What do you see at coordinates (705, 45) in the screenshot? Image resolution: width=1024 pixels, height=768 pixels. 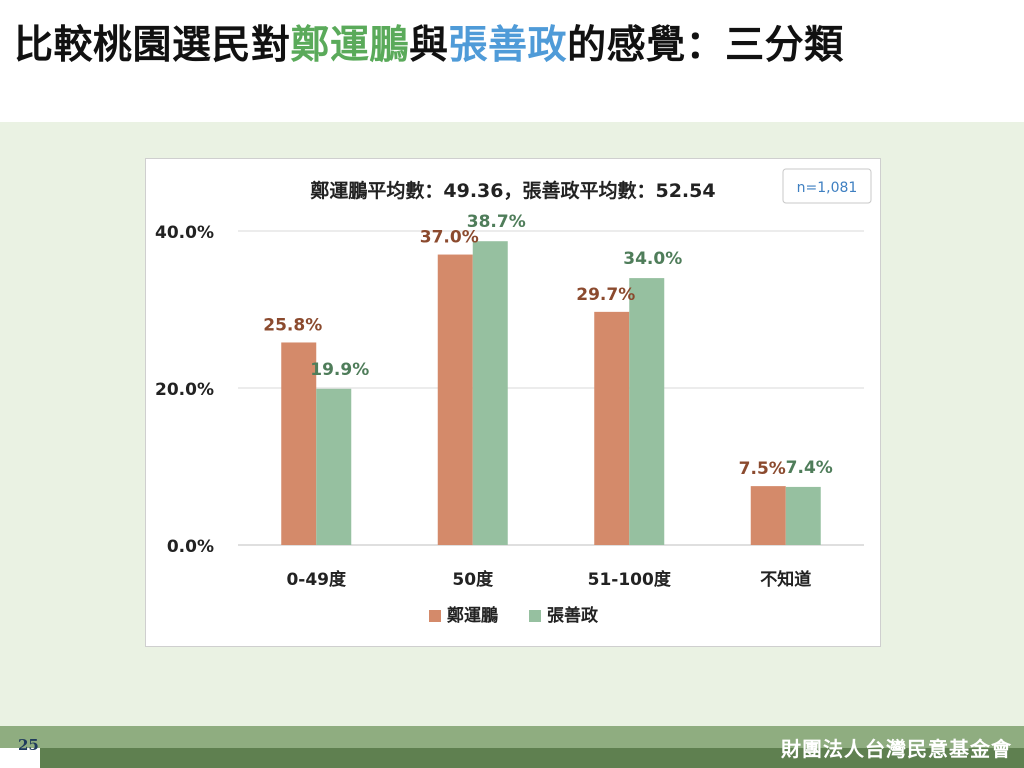 I see `title-part3: 的感覺：三分類` at bounding box center [705, 45].